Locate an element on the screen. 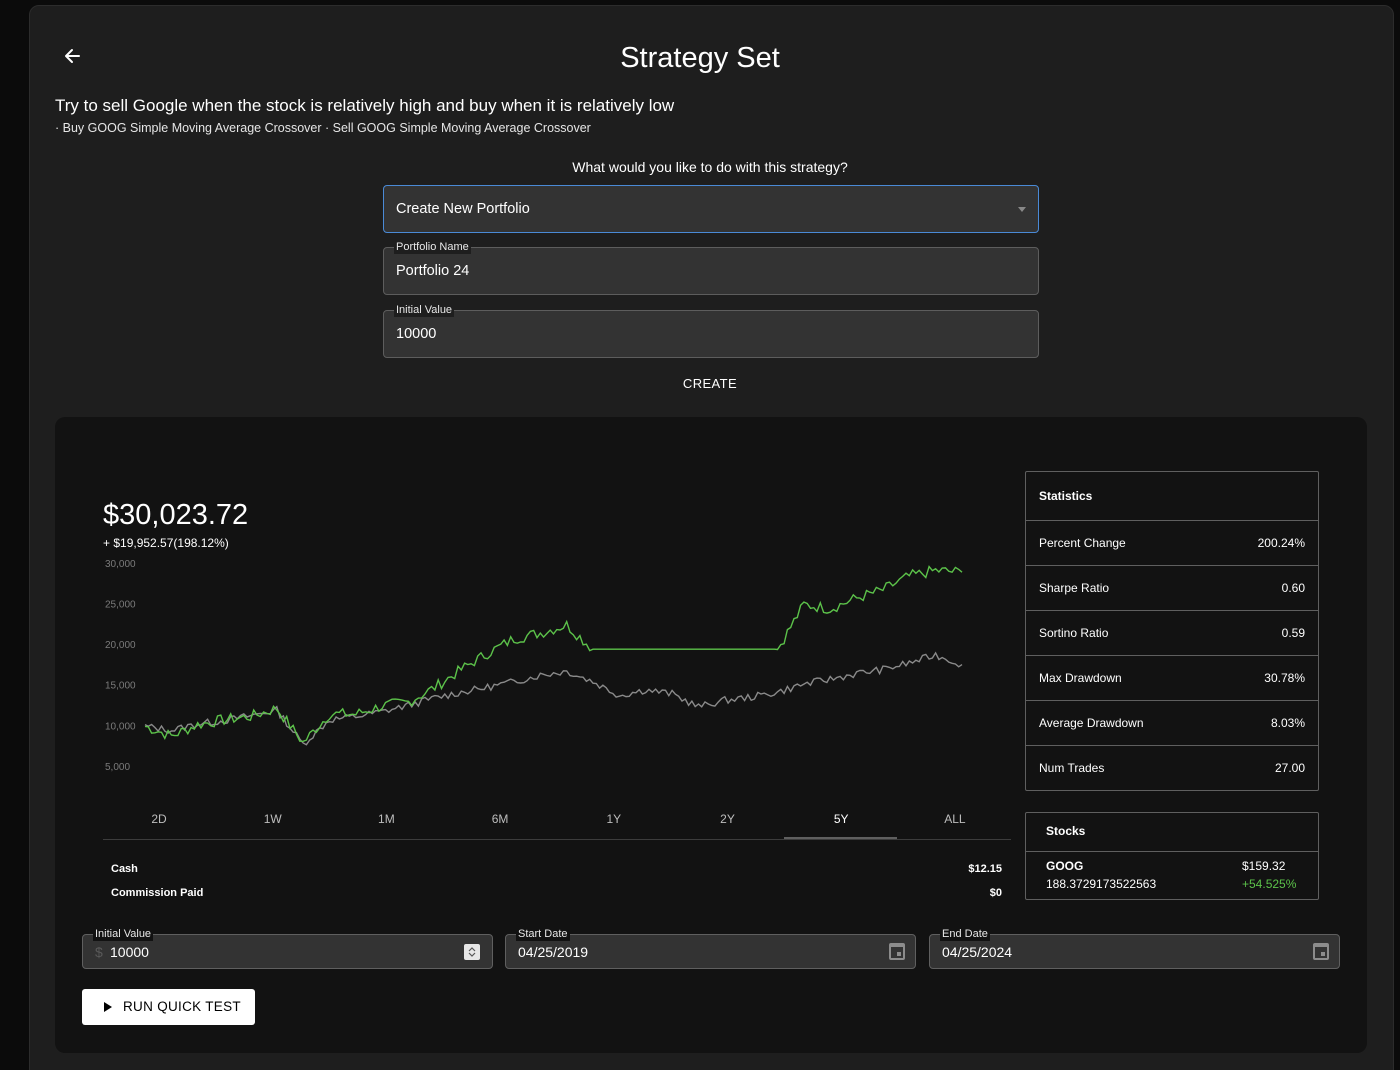  range-tab-2d: 2D is located at coordinates (159, 819).